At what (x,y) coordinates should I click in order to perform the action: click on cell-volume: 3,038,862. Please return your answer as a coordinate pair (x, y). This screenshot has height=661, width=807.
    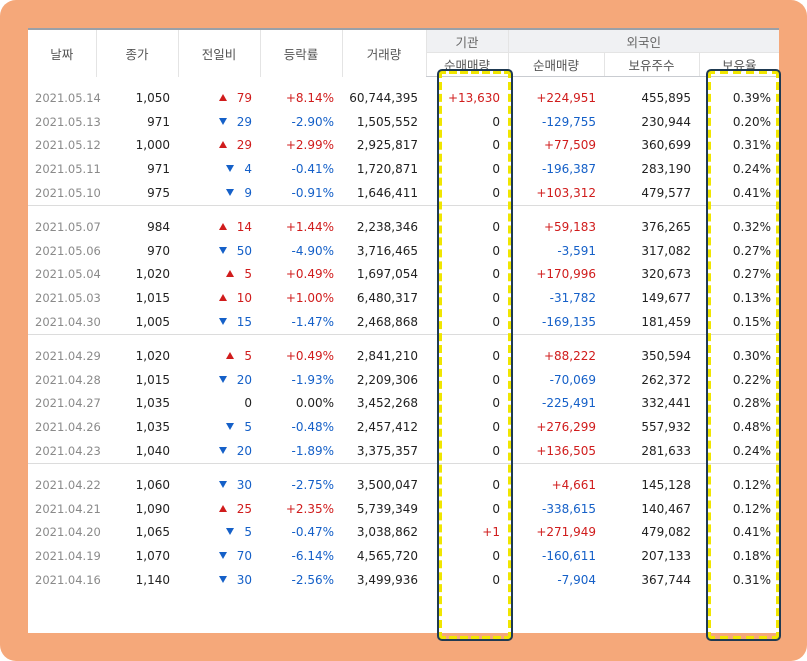
    Looking at the image, I should click on (387, 532).